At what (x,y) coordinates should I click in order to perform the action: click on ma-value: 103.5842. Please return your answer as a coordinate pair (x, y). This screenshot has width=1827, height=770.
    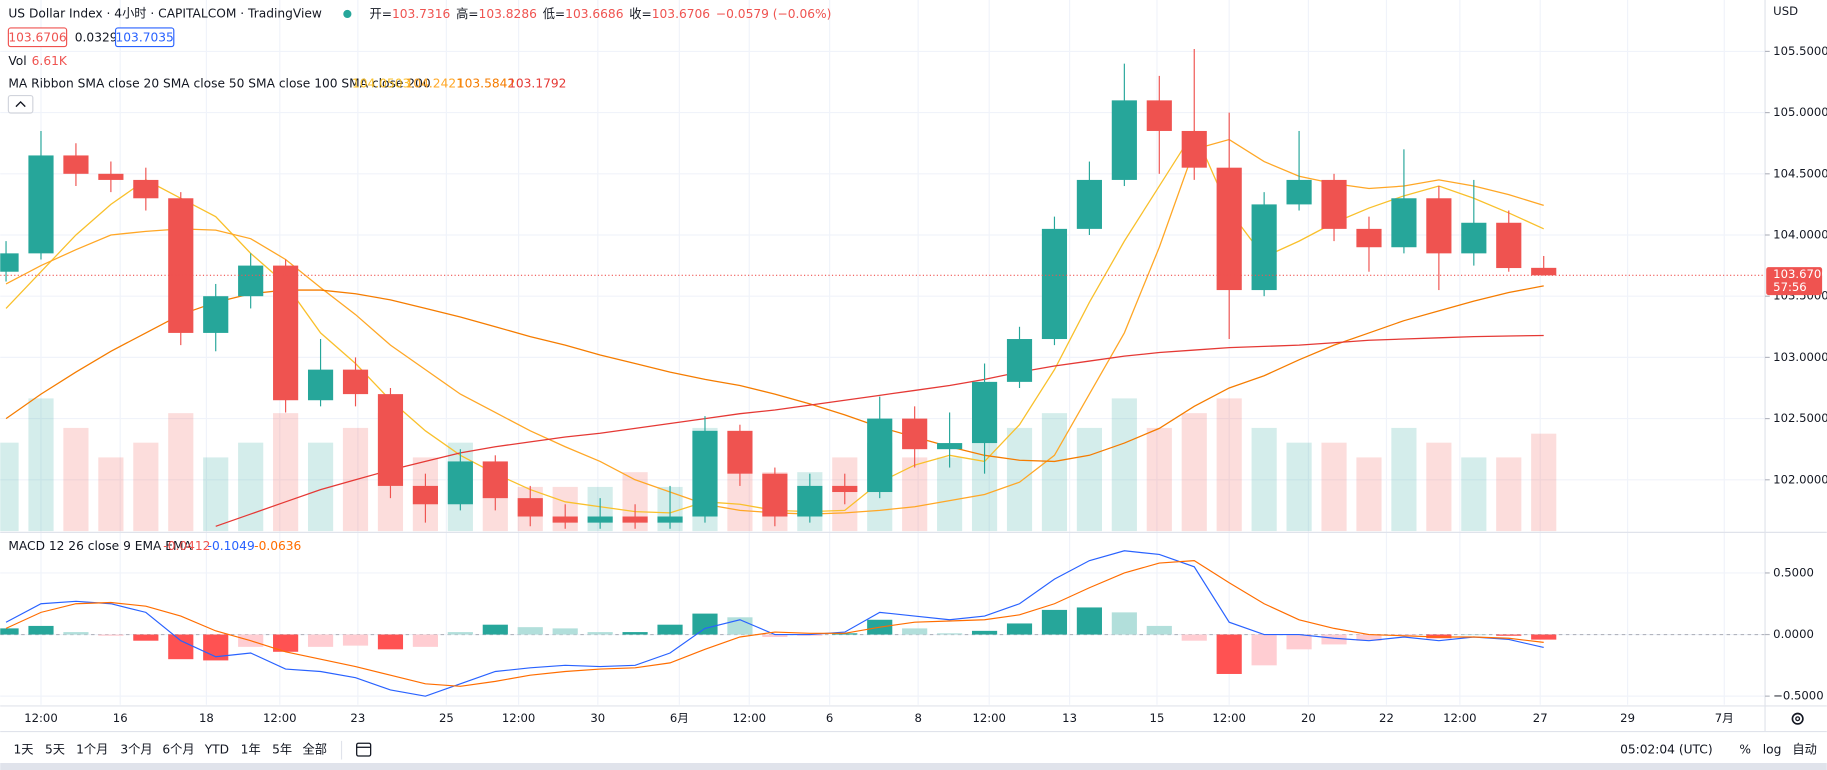
    Looking at the image, I should click on (486, 83).